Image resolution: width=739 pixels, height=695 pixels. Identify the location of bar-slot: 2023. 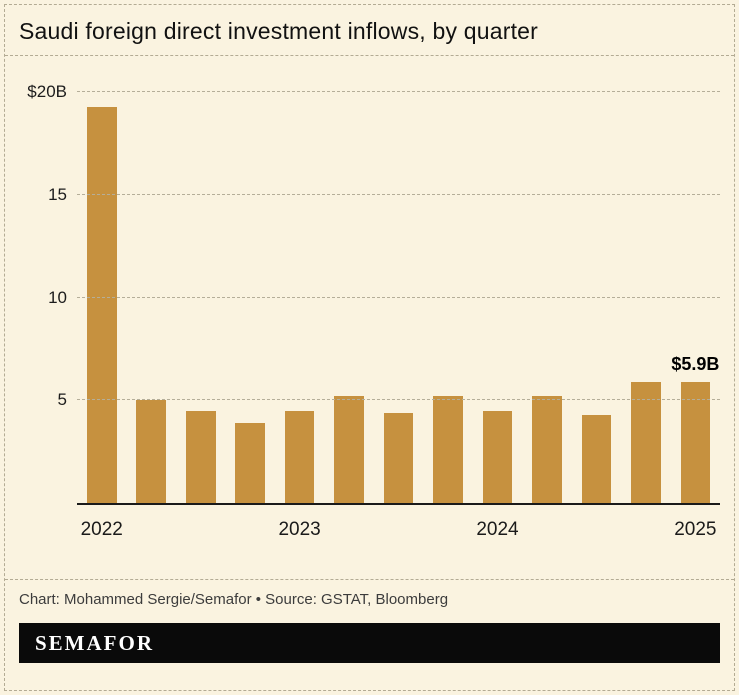
(299, 310).